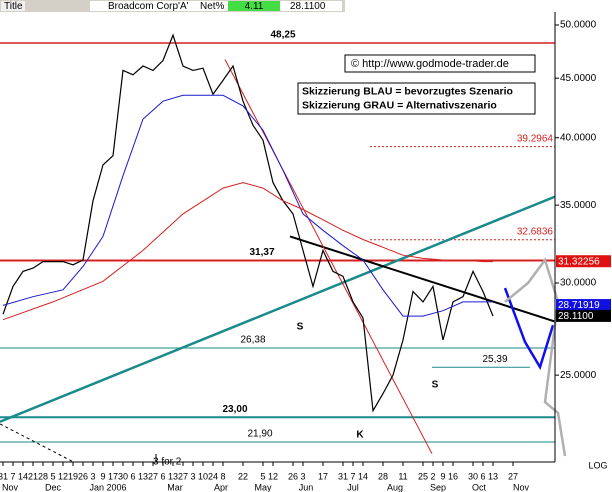 The height and width of the screenshot is (492, 612). I want to click on month-label: Jul, so click(353, 487).